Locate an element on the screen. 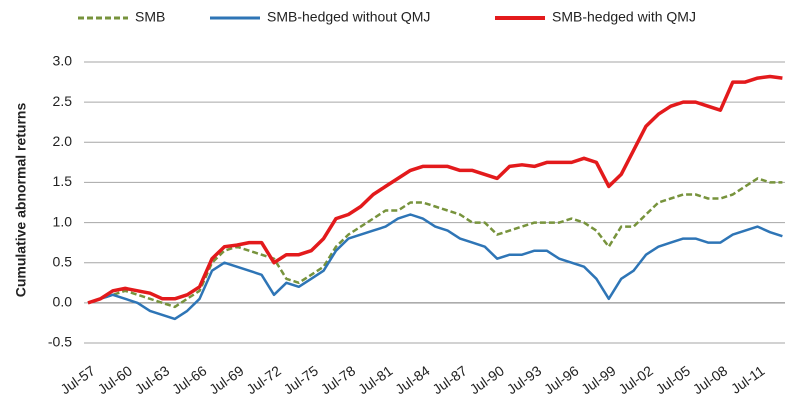 This screenshot has height=413, width=800. legend-label: SMB-hedged with QMJ is located at coordinates (624, 17).